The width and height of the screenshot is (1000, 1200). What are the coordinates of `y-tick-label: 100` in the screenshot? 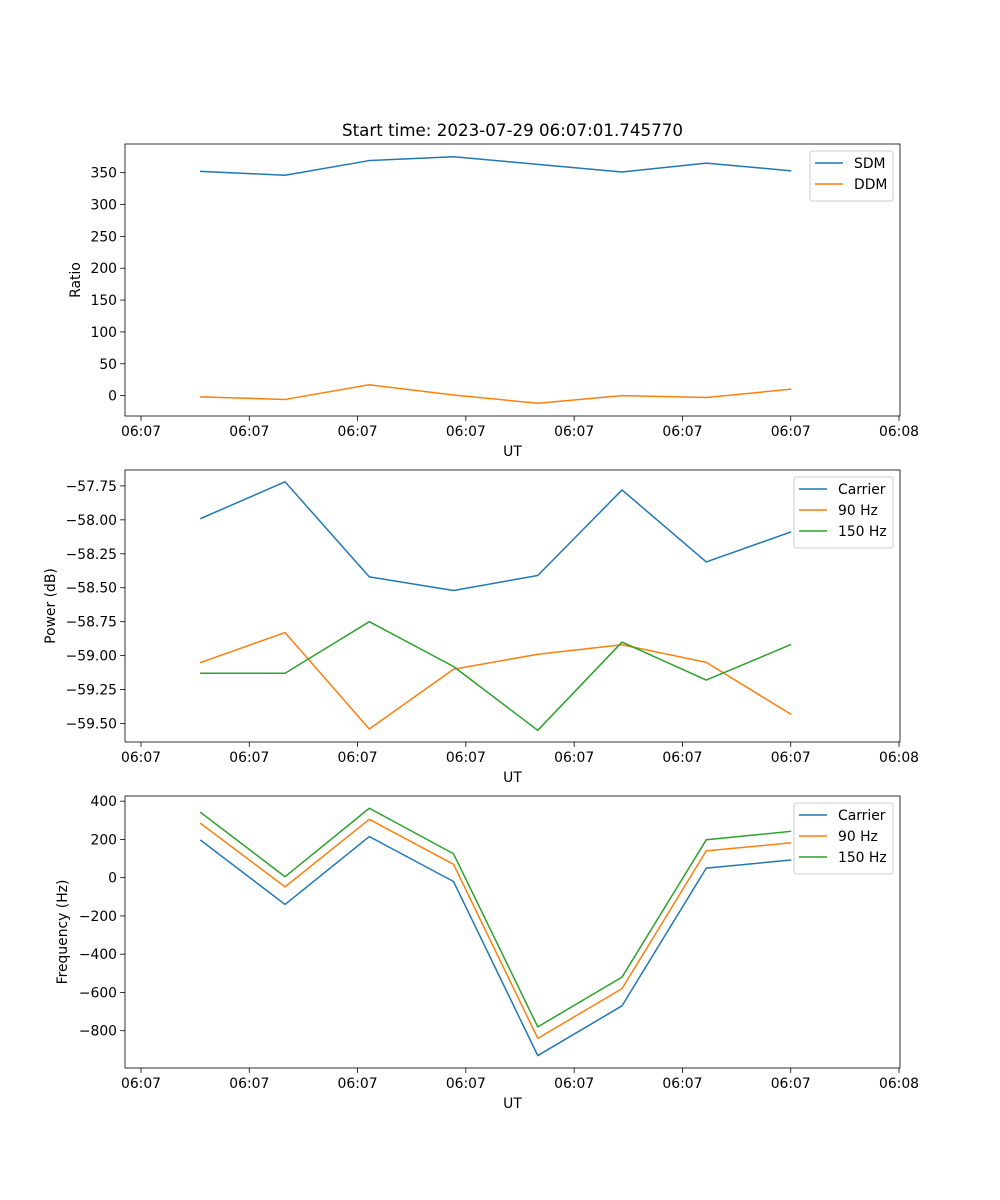 It's located at (103, 333).